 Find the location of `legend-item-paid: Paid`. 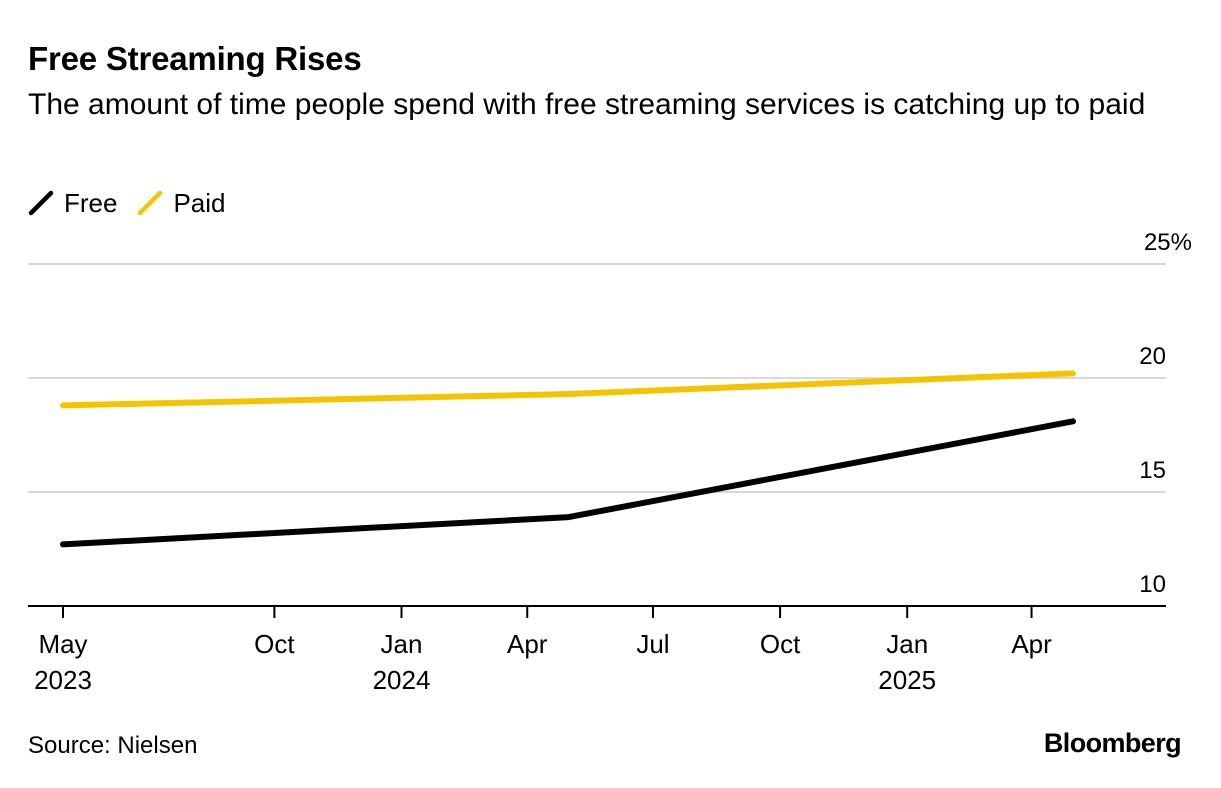

legend-item-paid: Paid is located at coordinates (181, 203).